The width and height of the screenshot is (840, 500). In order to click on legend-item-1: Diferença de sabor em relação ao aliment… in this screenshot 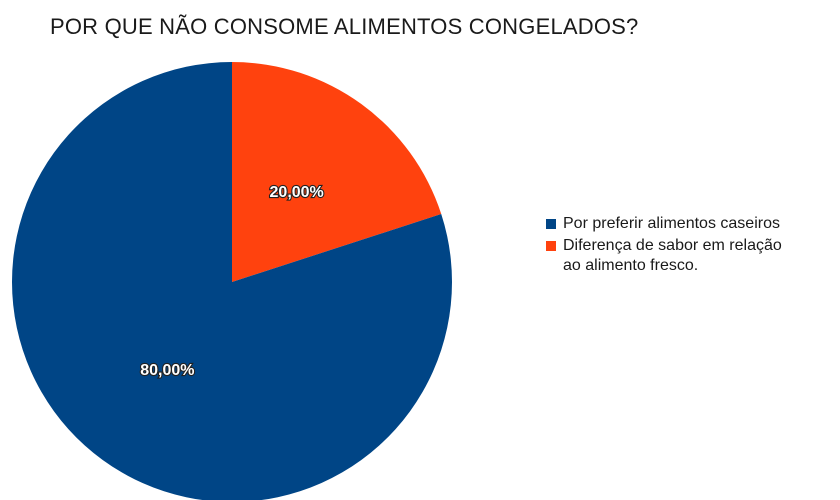, I will do `click(692, 256)`.